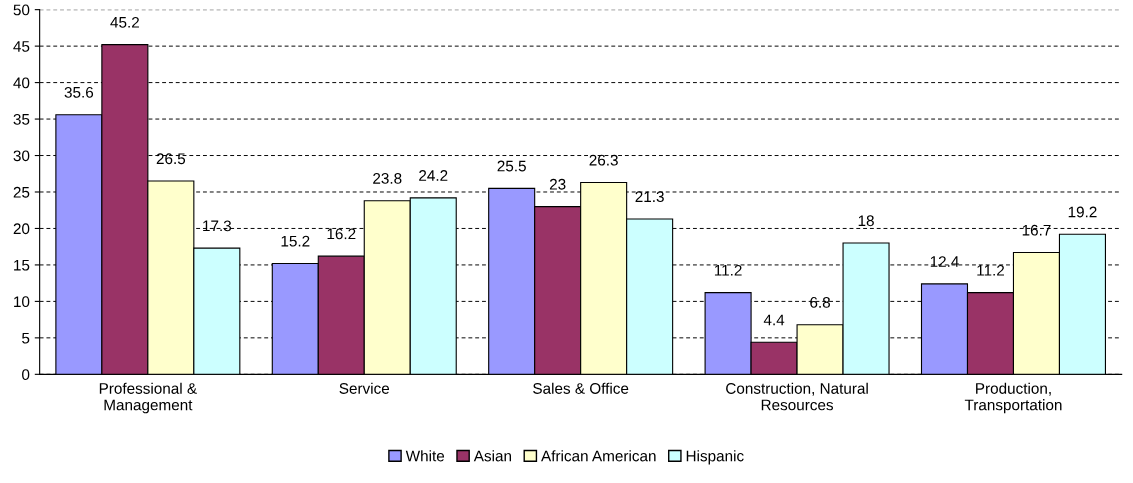 This screenshot has width=1133, height=483. Describe the element at coordinates (492, 456) in the screenshot. I see `legend-label: Asian` at that location.